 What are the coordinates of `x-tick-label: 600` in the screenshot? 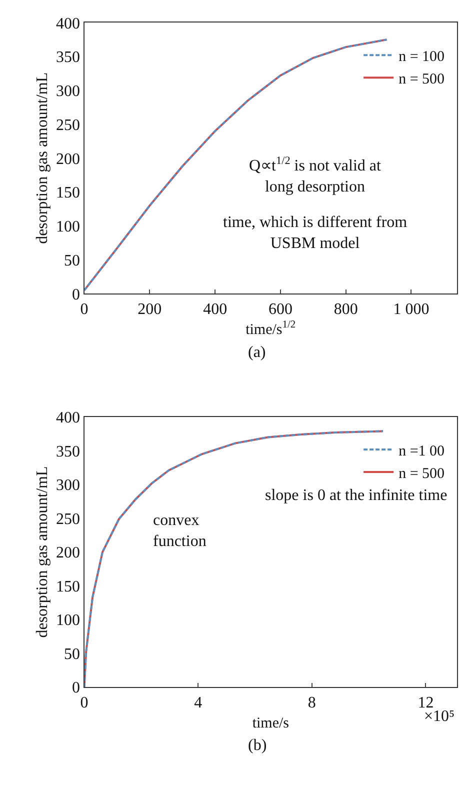 It's located at (280, 309).